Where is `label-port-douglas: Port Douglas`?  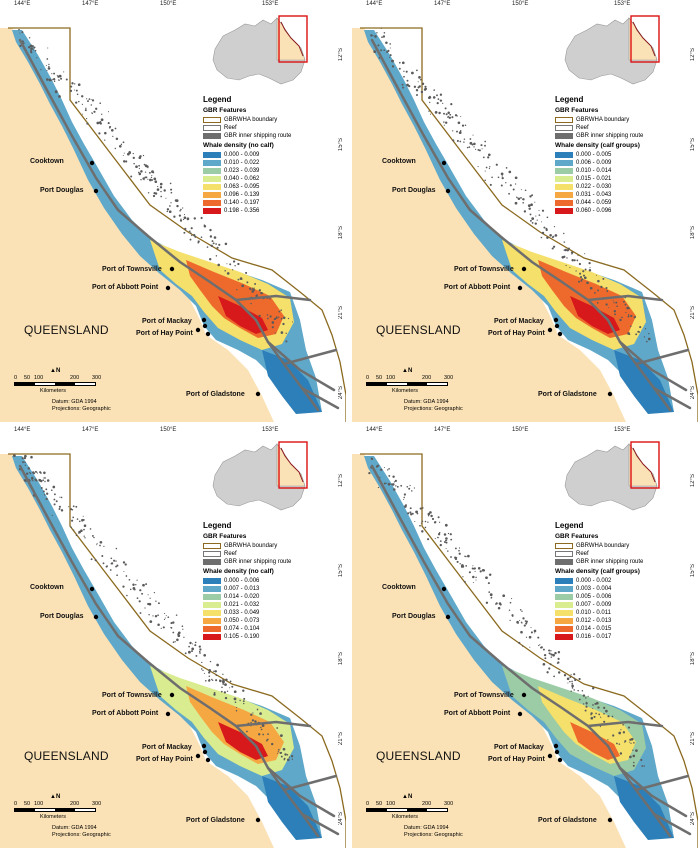
label-port-douglas: Port Douglas is located at coordinates (62, 616).